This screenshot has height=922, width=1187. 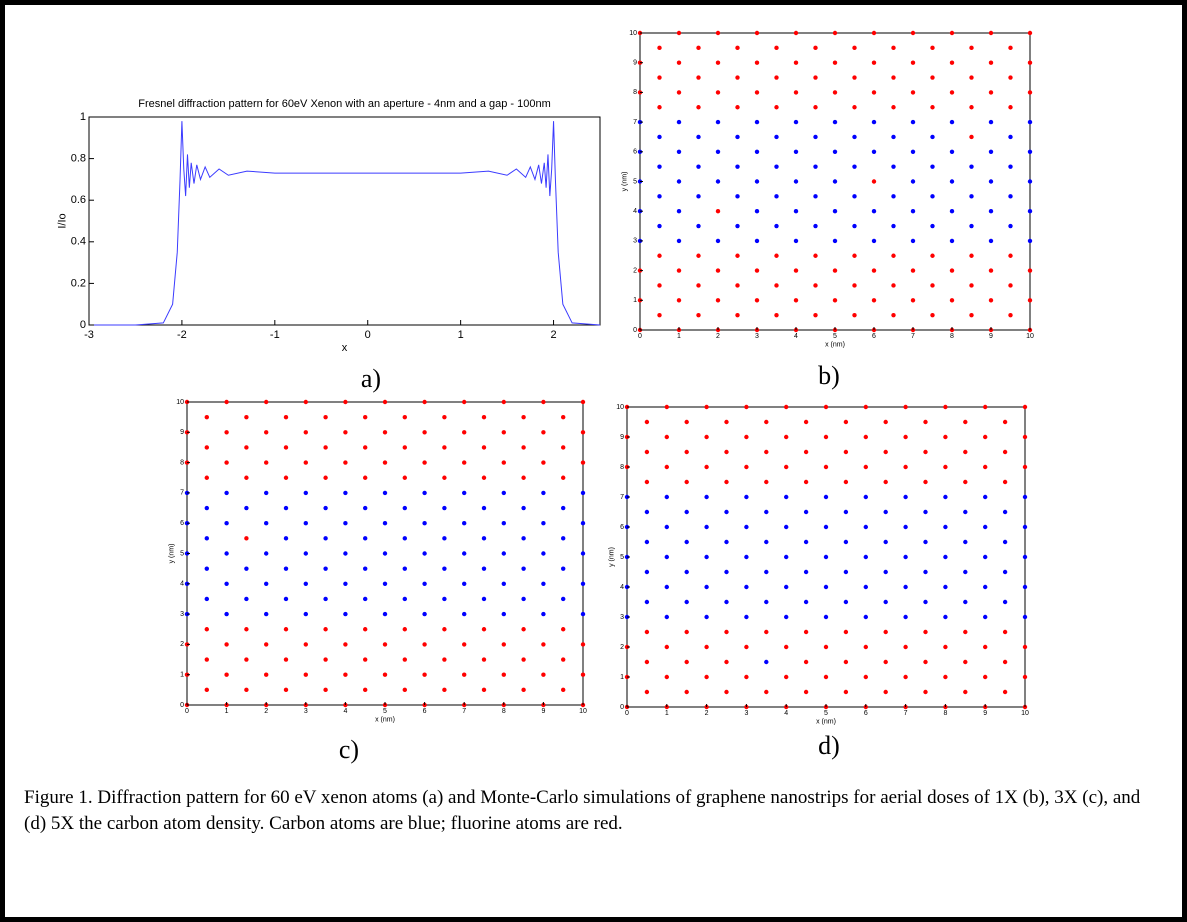 What do you see at coordinates (906, 713) in the screenshot?
I see `x-tick-label: 7` at bounding box center [906, 713].